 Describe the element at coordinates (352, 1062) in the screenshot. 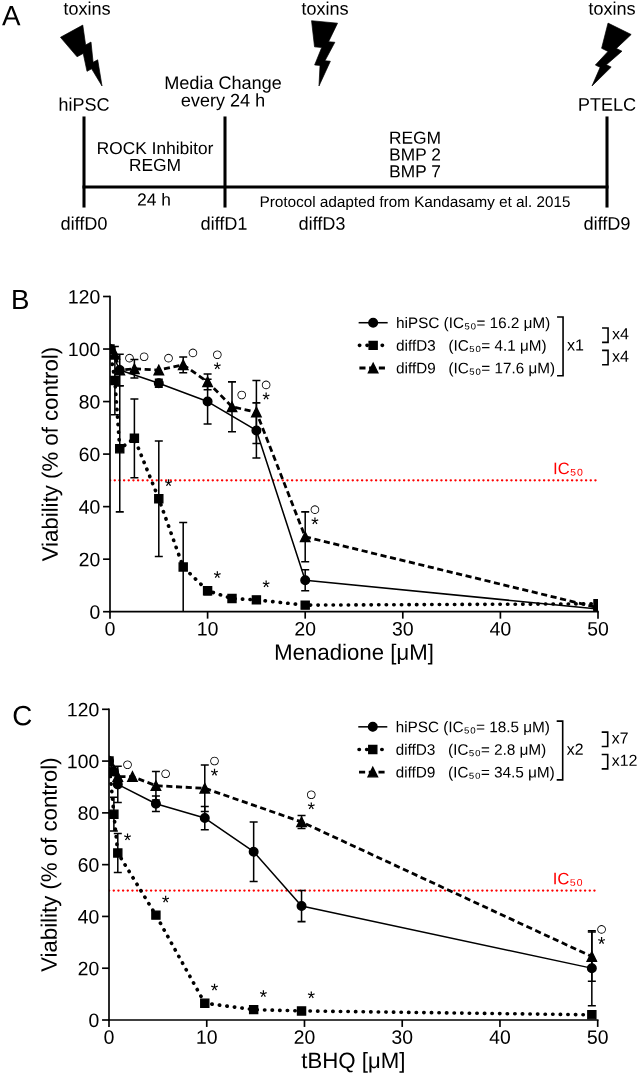

I see `x-axis-title: tBHQ [μM]` at that location.